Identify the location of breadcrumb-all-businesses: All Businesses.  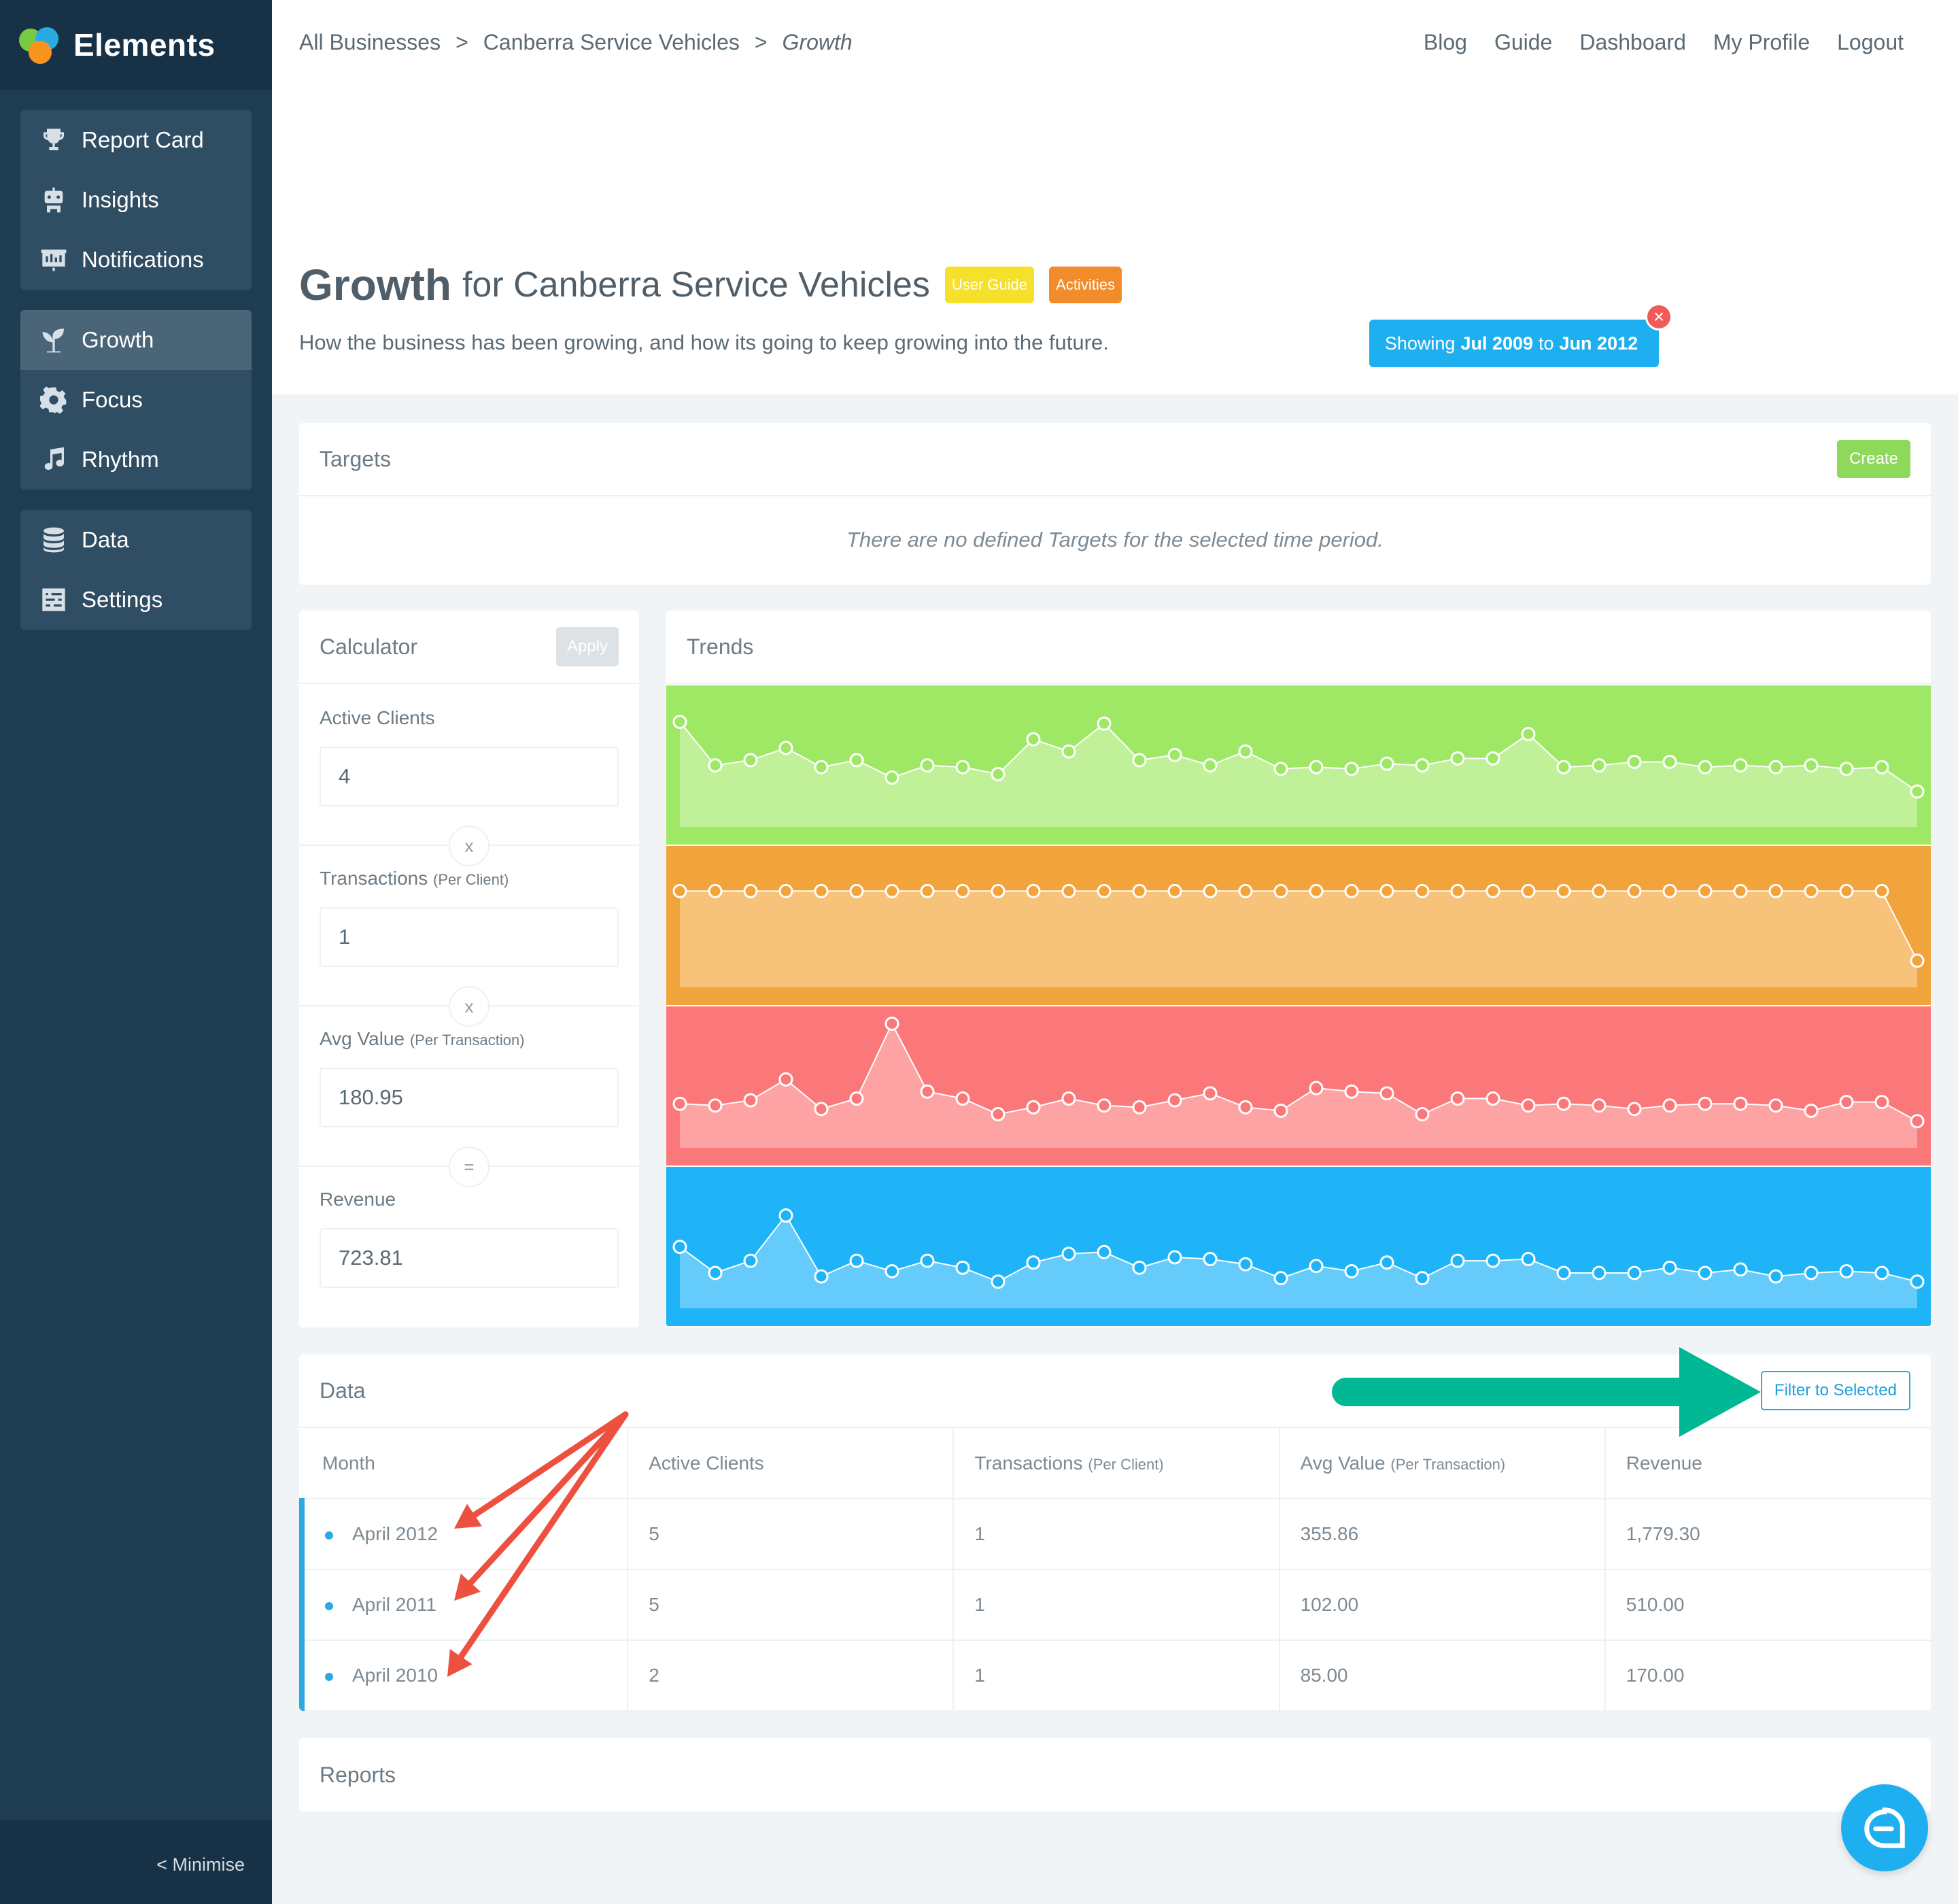
(370, 42).